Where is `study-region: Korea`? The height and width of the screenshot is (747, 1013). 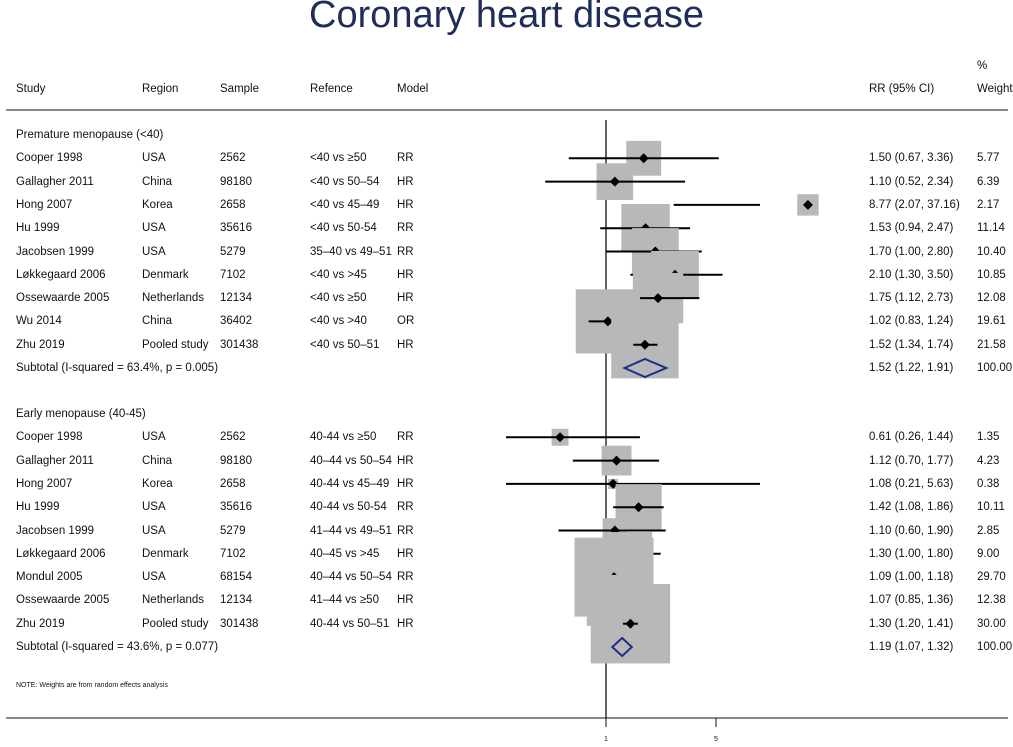 study-region: Korea is located at coordinates (157, 483).